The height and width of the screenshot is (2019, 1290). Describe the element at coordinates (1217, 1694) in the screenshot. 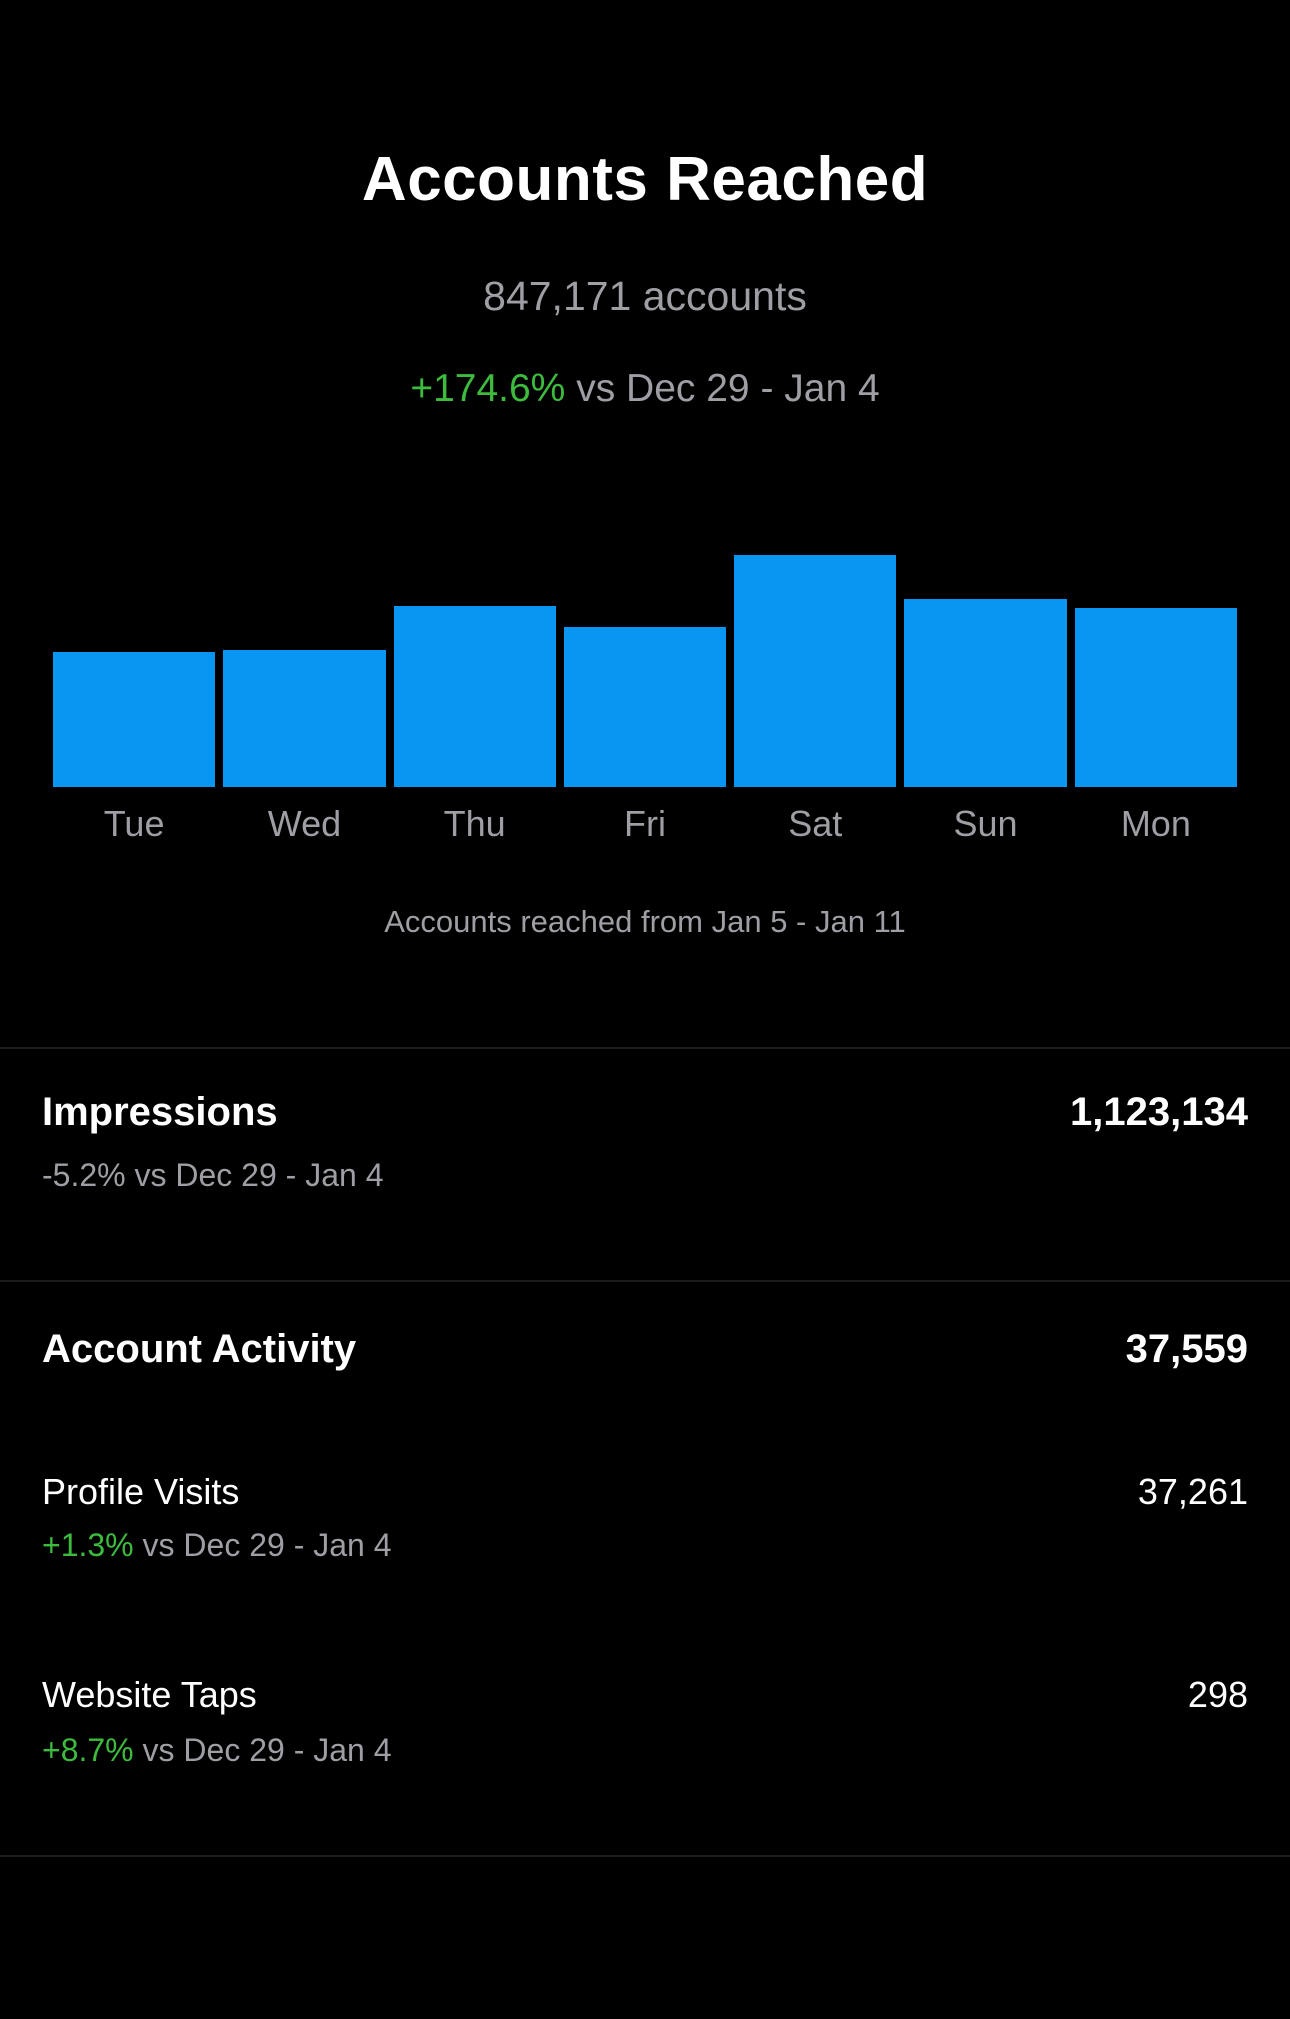

I see `website-taps-value: 298` at that location.